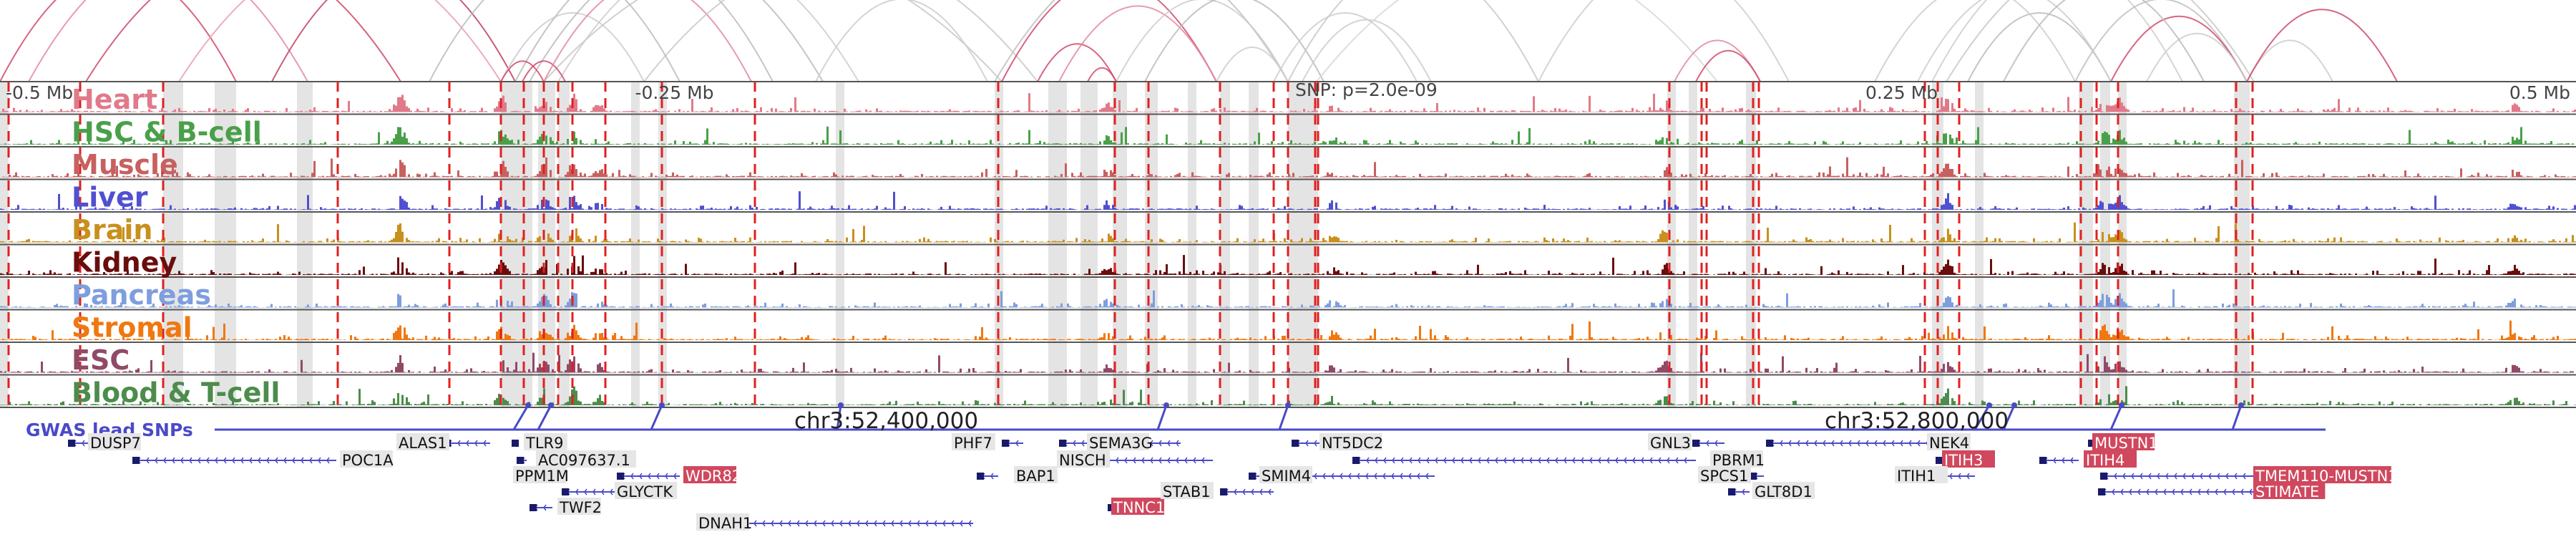 The height and width of the screenshot is (537, 2576). What do you see at coordinates (528, 405) in the screenshot?
I see `gwas-snp-point` at bounding box center [528, 405].